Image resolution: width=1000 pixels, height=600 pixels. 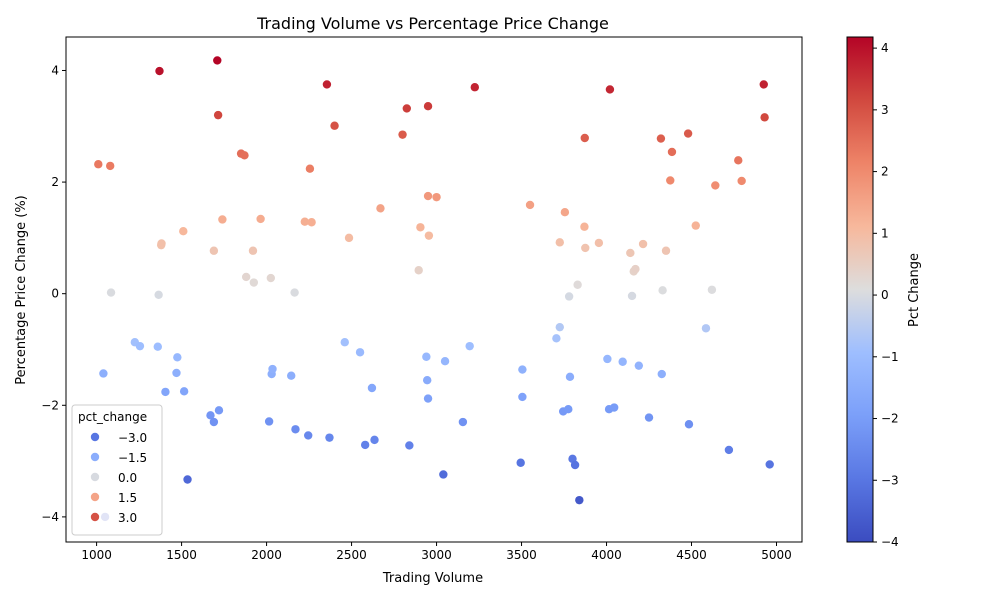 What do you see at coordinates (181, 555) in the screenshot?
I see `x-tick-label: 1500` at bounding box center [181, 555].